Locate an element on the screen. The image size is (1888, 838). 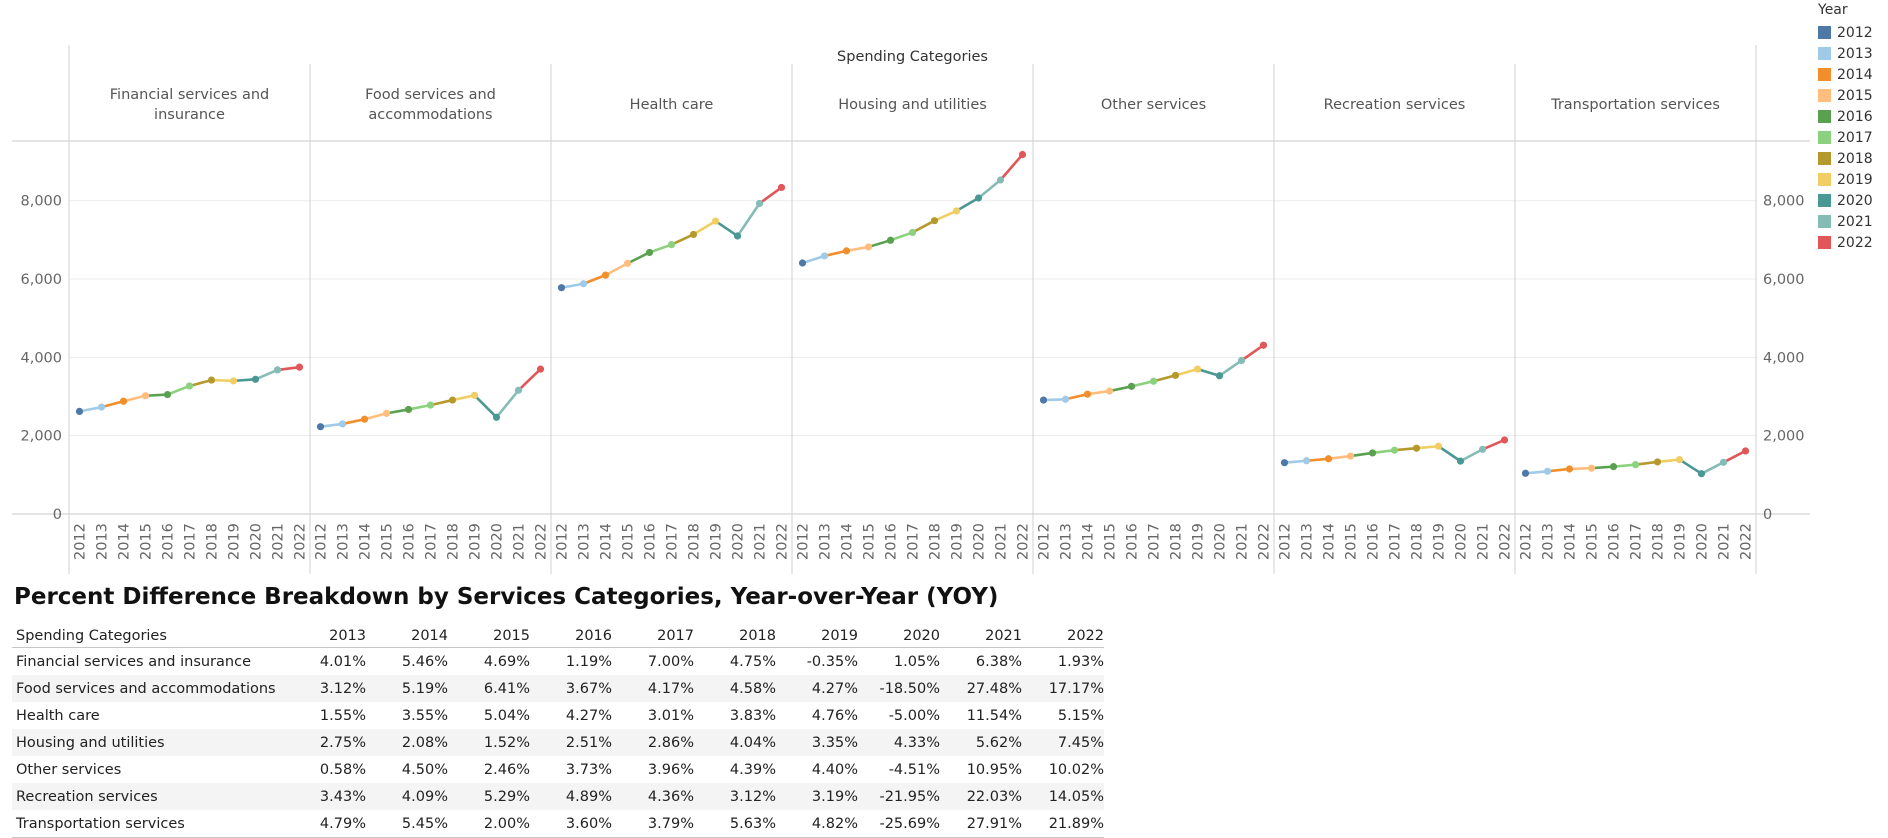
y-tick-label-left: 0 is located at coordinates (57, 515).